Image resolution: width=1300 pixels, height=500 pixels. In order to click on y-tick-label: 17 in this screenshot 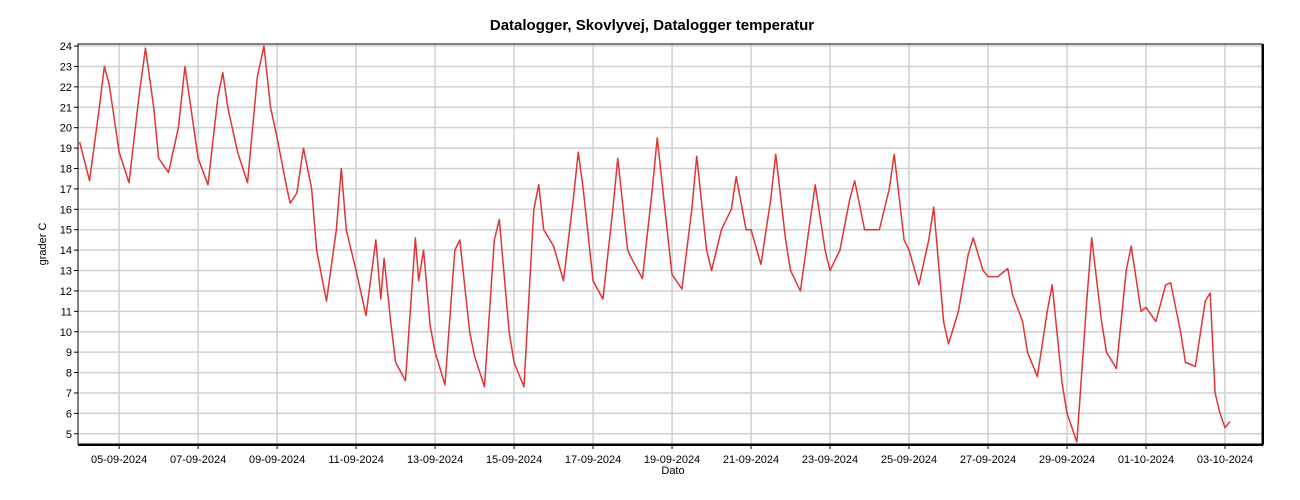, I will do `click(66, 190)`.